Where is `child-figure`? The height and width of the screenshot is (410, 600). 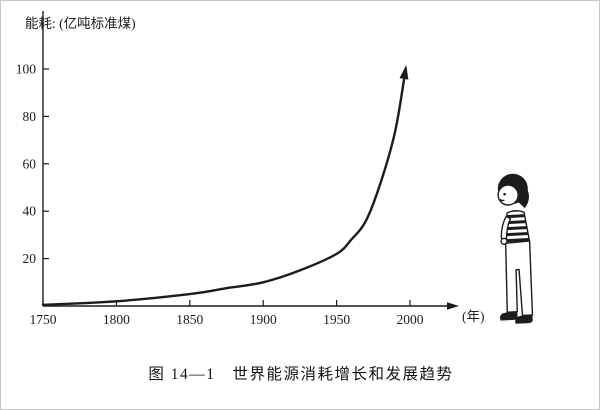
child-figure is located at coordinates (515, 248).